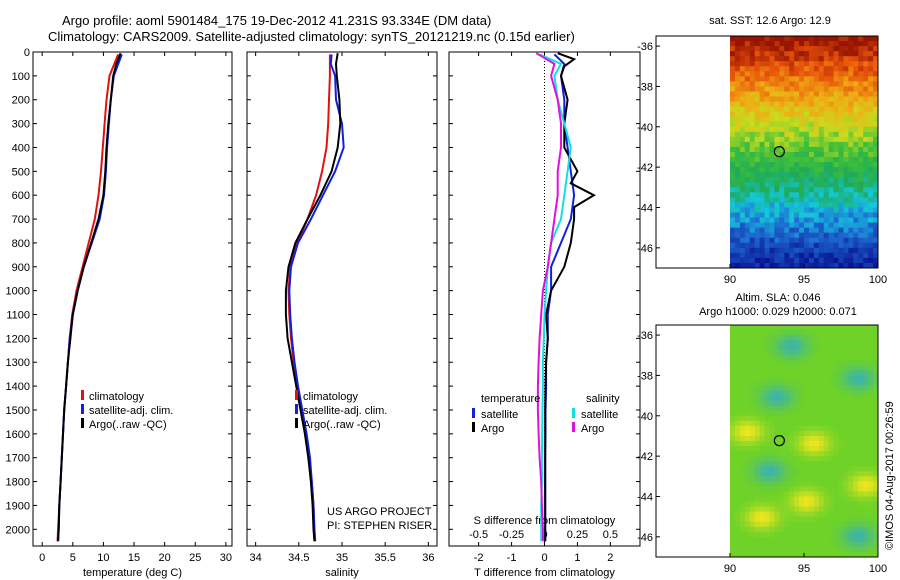 The width and height of the screenshot is (900, 580). What do you see at coordinates (21, 148) in the screenshot?
I see `depth-tick-label: 400` at bounding box center [21, 148].